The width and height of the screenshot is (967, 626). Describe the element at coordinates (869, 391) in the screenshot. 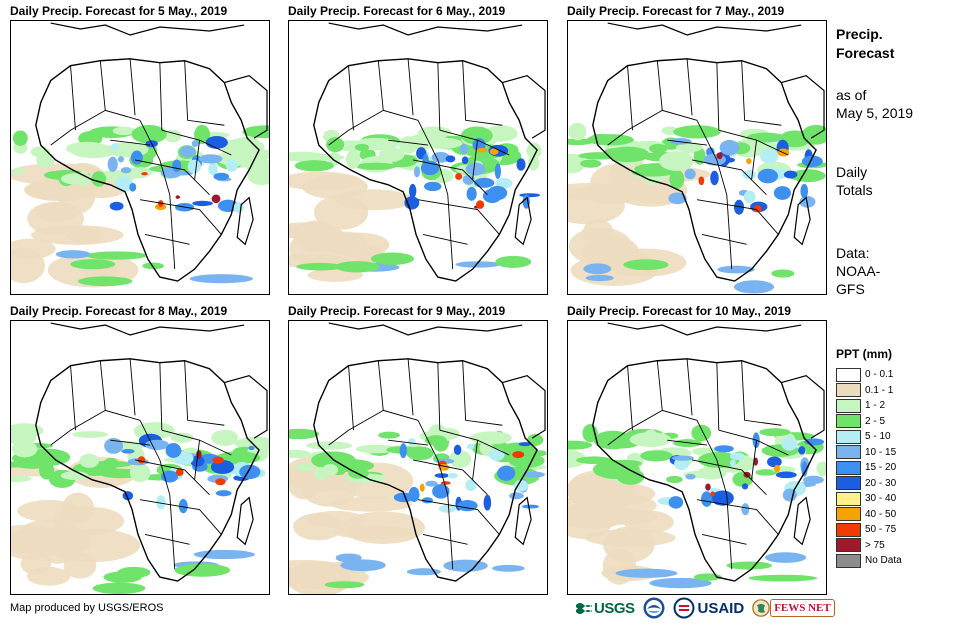

I see `legend-item: 0.1 - 1` at that location.